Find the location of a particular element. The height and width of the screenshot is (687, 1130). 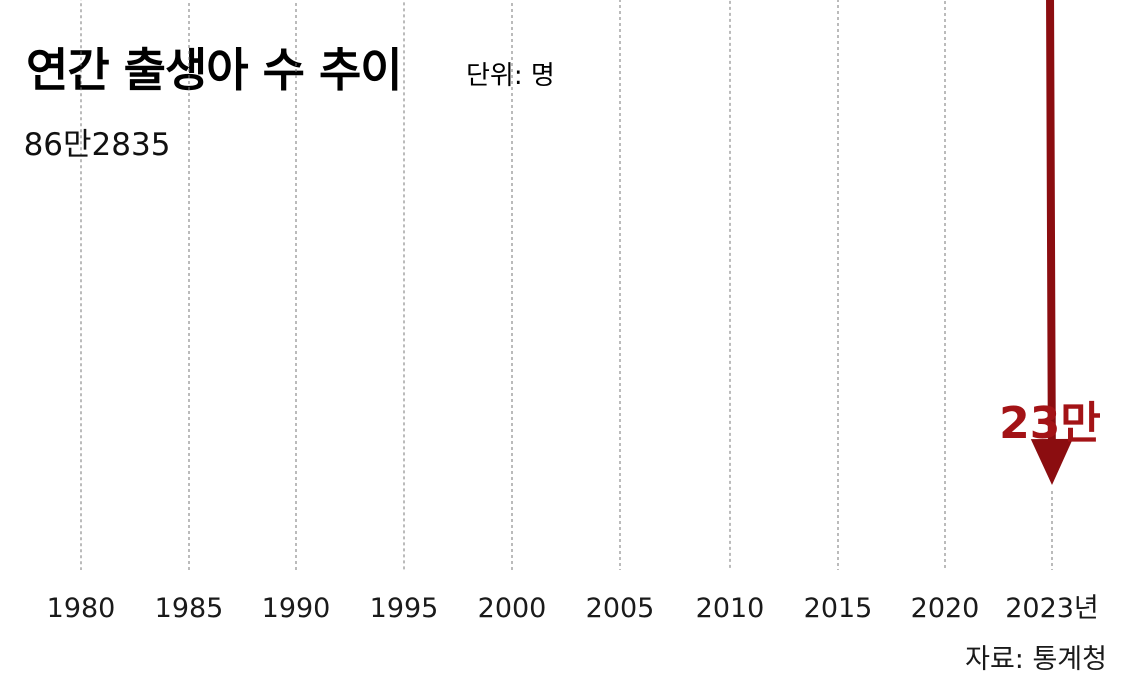

end-arrow-head is located at coordinates (1051, 461).